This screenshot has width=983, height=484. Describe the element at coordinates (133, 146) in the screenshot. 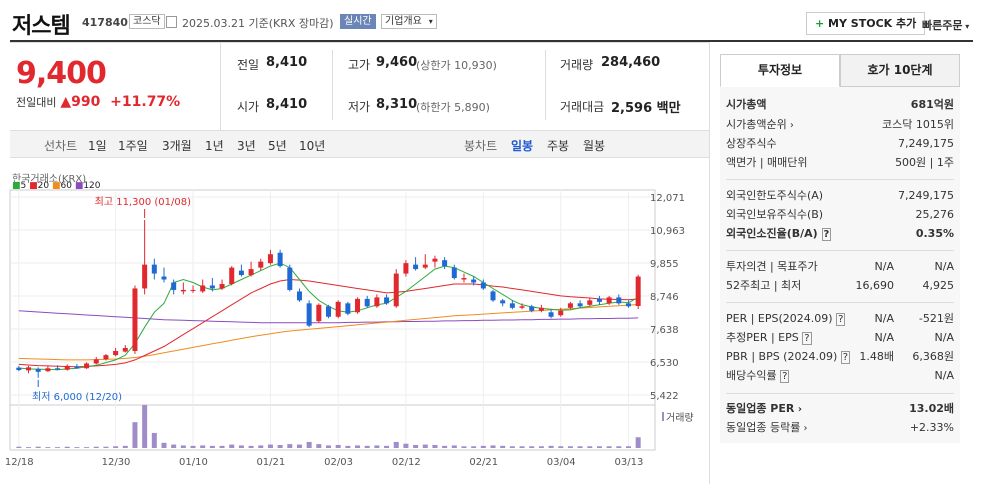

I see `period-1w: 1주일` at that location.